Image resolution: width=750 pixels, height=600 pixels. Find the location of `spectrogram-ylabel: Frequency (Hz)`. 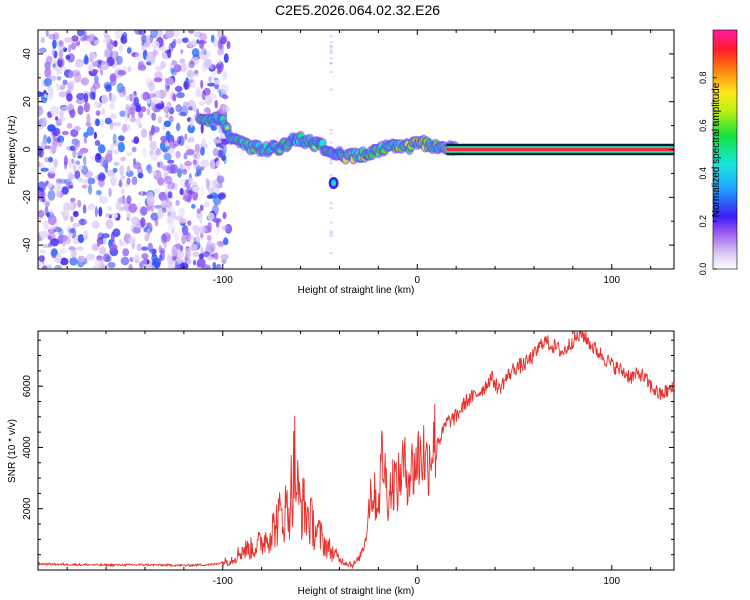

spectrogram-ylabel: Frequency (Hz) is located at coordinates (12, 150).